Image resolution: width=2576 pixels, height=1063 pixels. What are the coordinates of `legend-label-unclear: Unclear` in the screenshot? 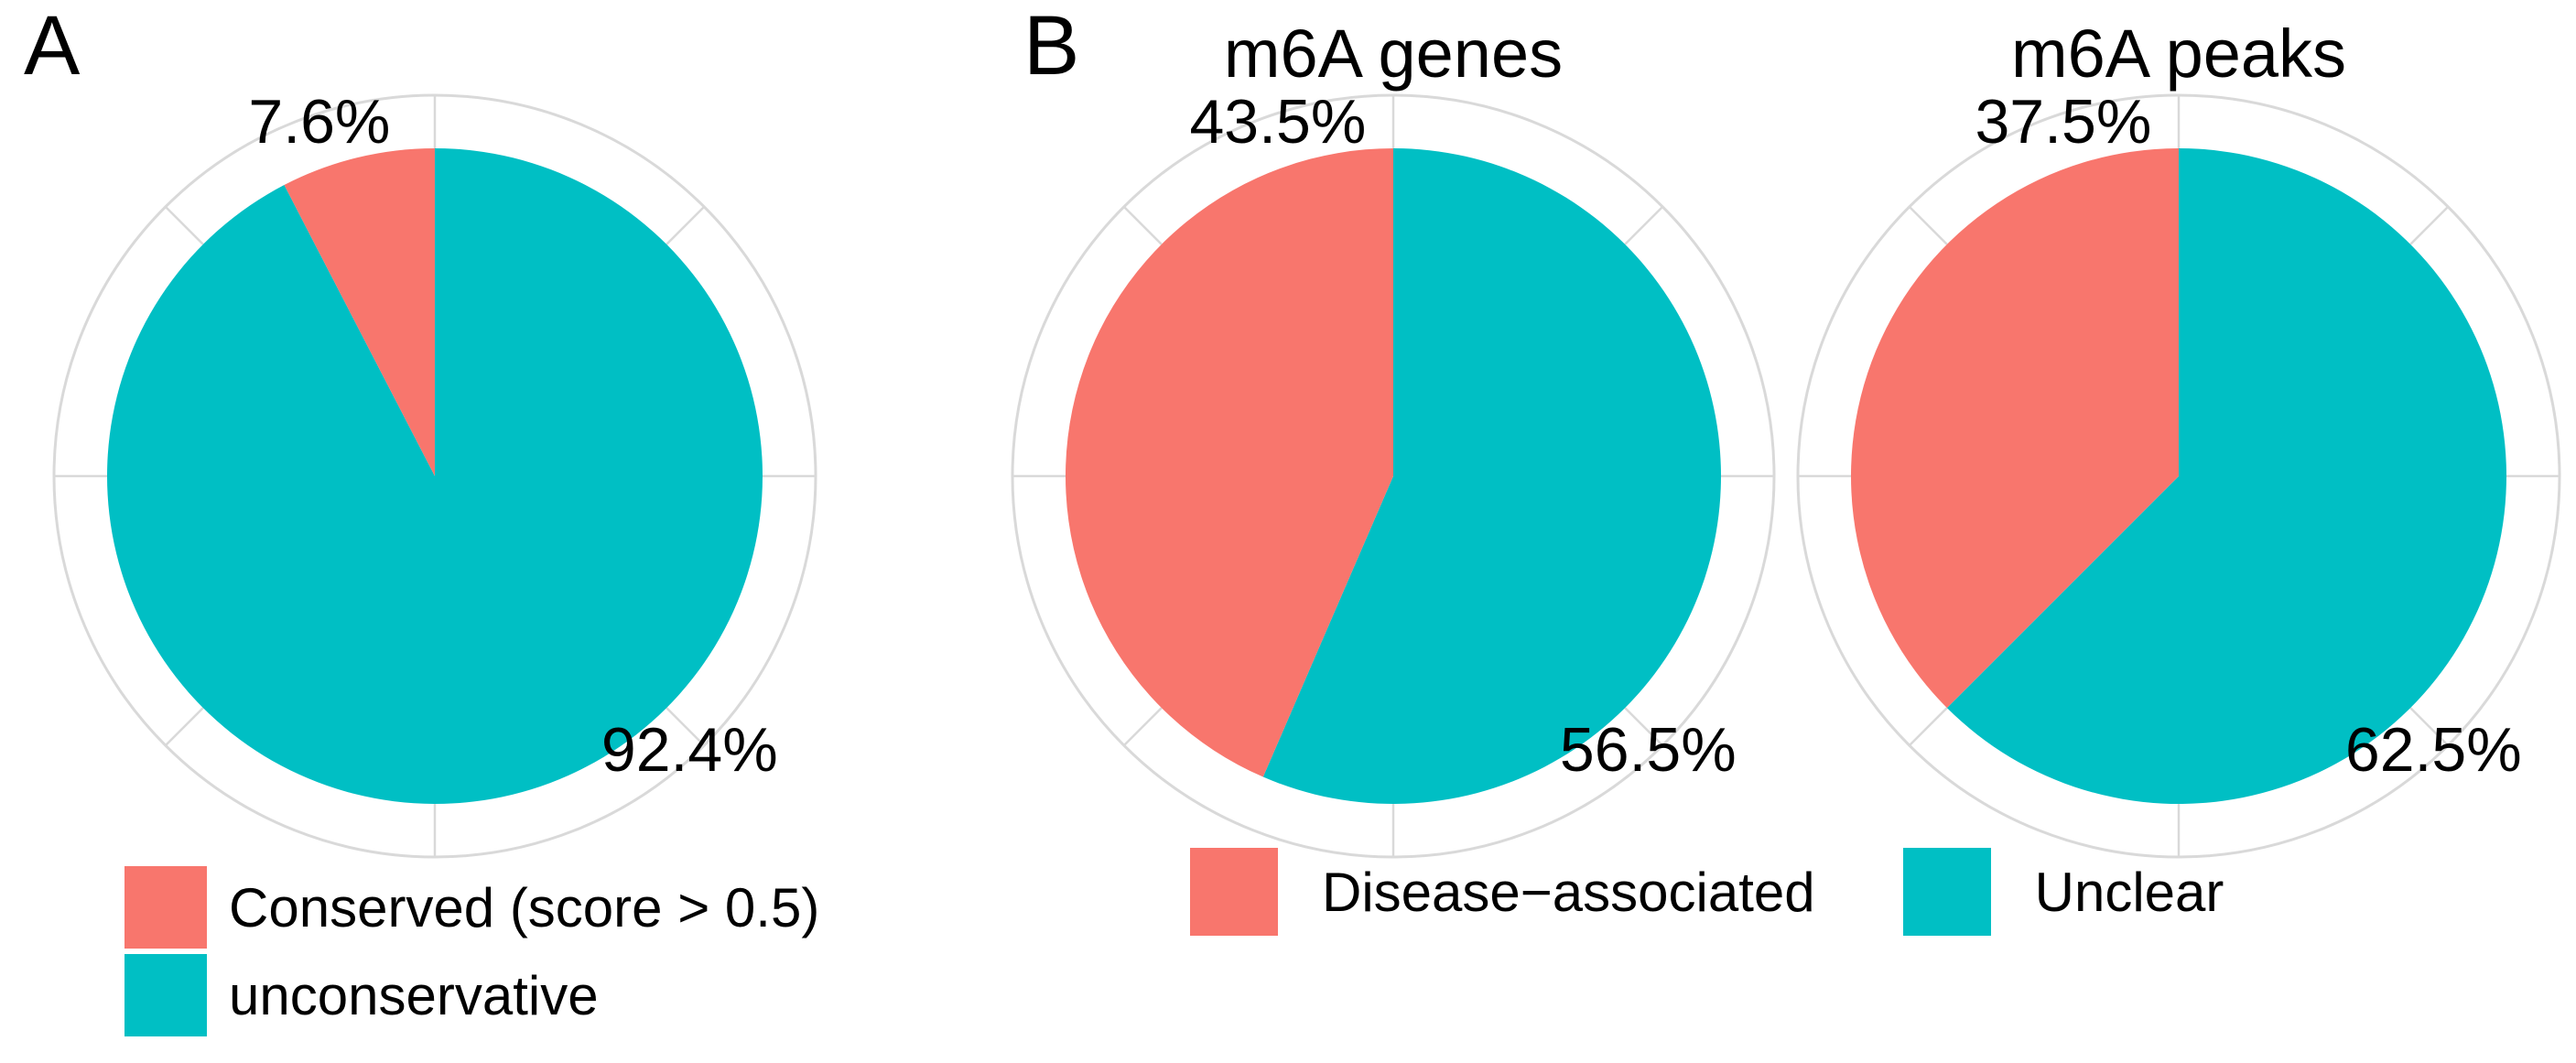 It's located at (2129, 892).